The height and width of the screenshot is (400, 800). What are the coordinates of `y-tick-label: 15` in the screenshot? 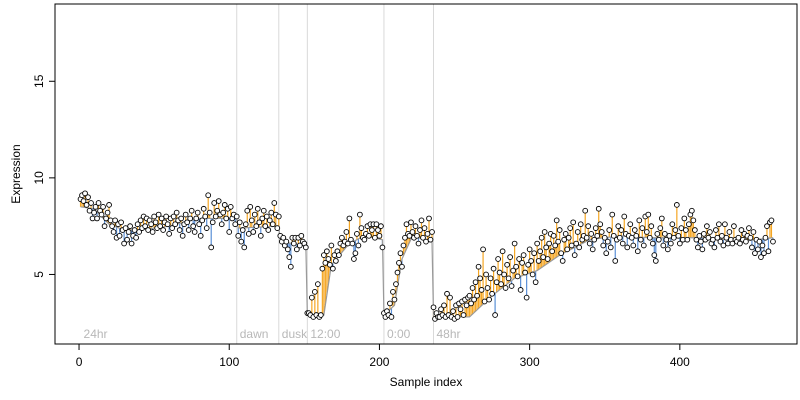 It's located at (39, 81).